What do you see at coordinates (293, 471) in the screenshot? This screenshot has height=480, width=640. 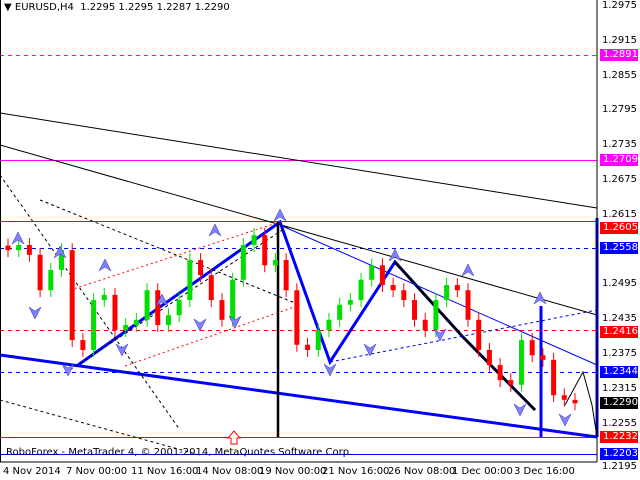 I see `x-tick-label: 19 Nov 00:00` at bounding box center [293, 471].